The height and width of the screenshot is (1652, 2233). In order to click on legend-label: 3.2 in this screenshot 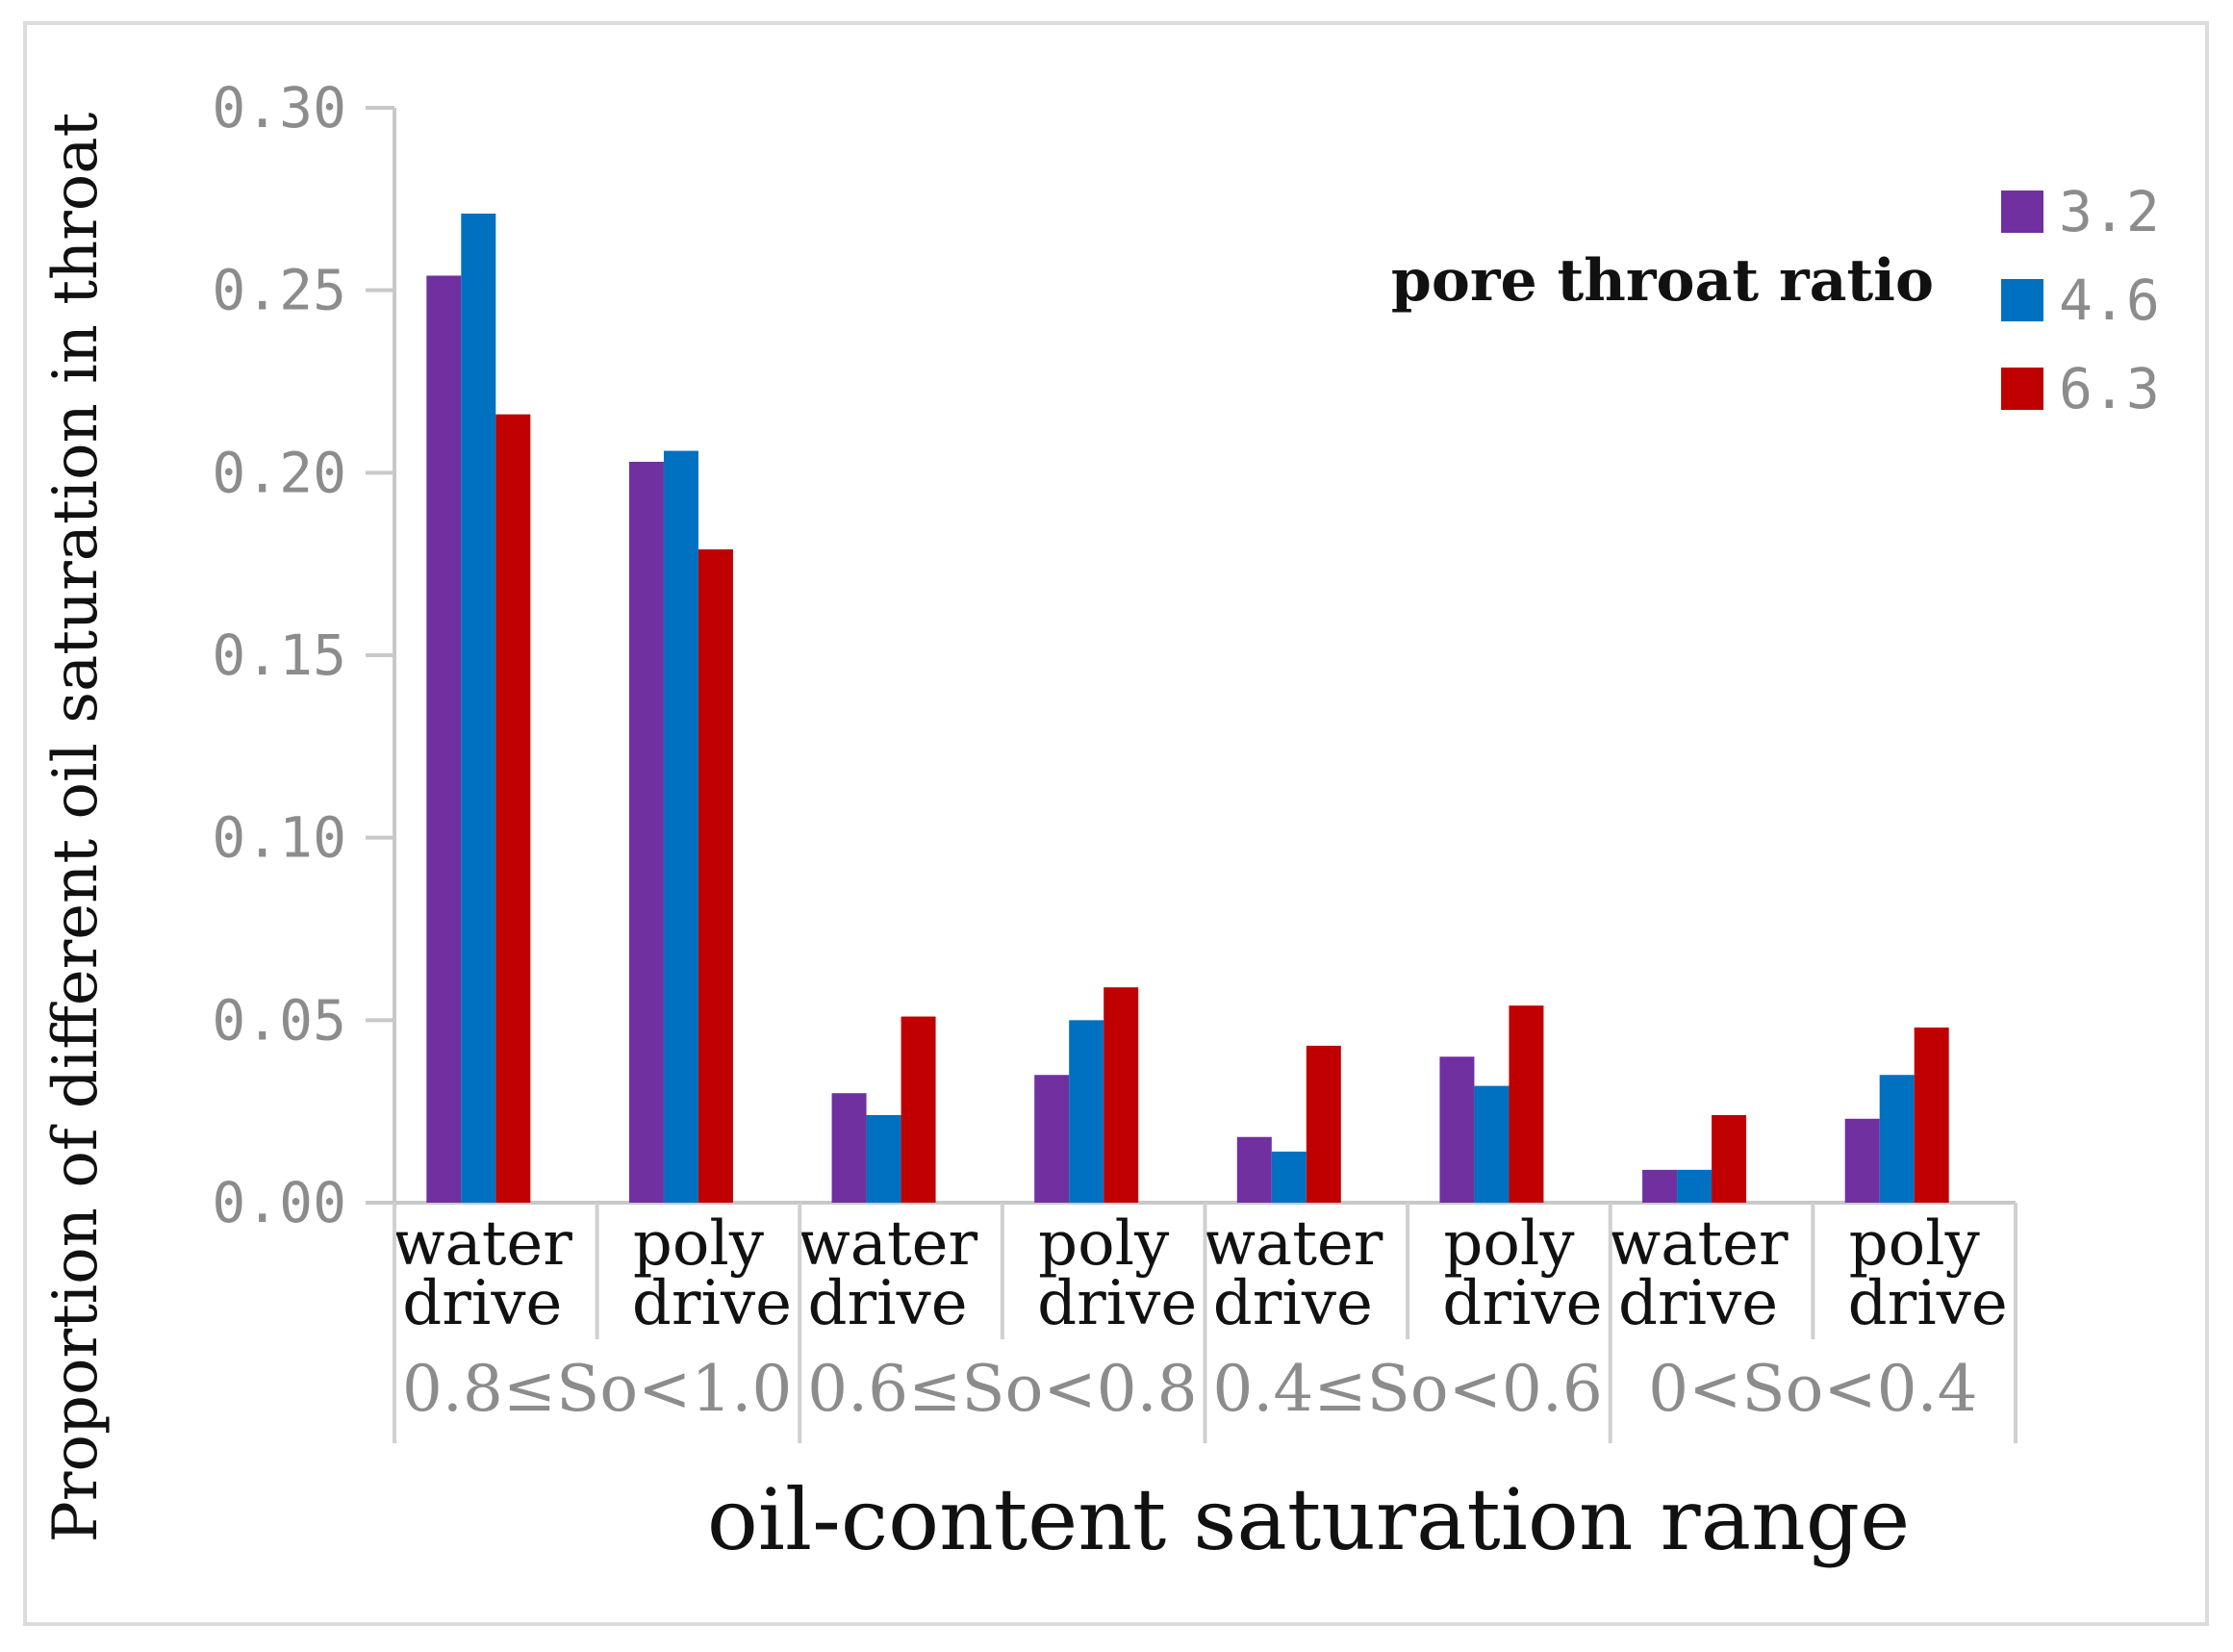, I will do `click(2109, 211)`.